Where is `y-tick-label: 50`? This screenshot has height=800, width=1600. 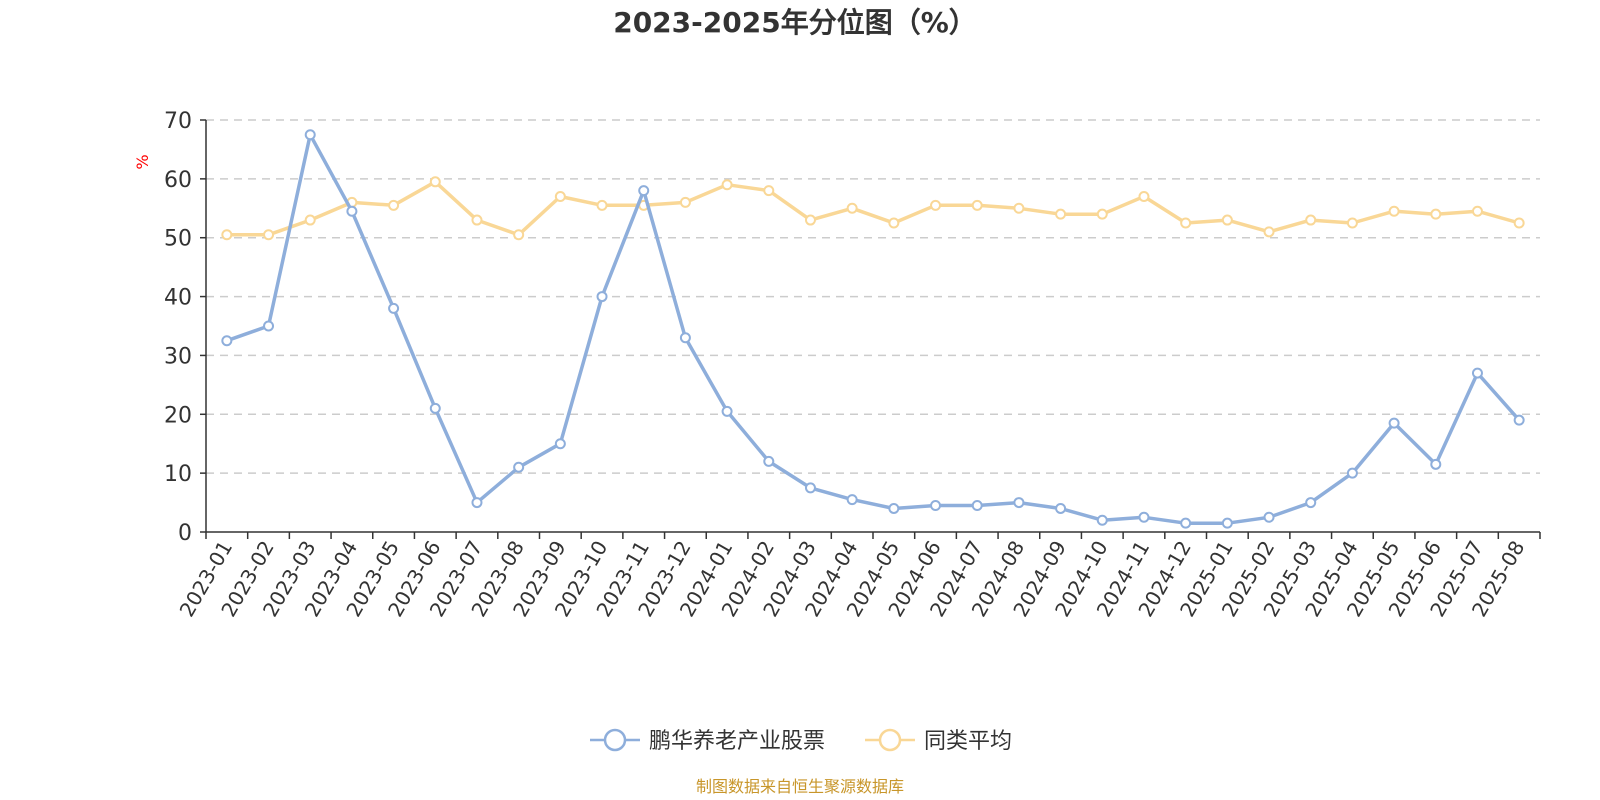
y-tick-label: 50 is located at coordinates (178, 239).